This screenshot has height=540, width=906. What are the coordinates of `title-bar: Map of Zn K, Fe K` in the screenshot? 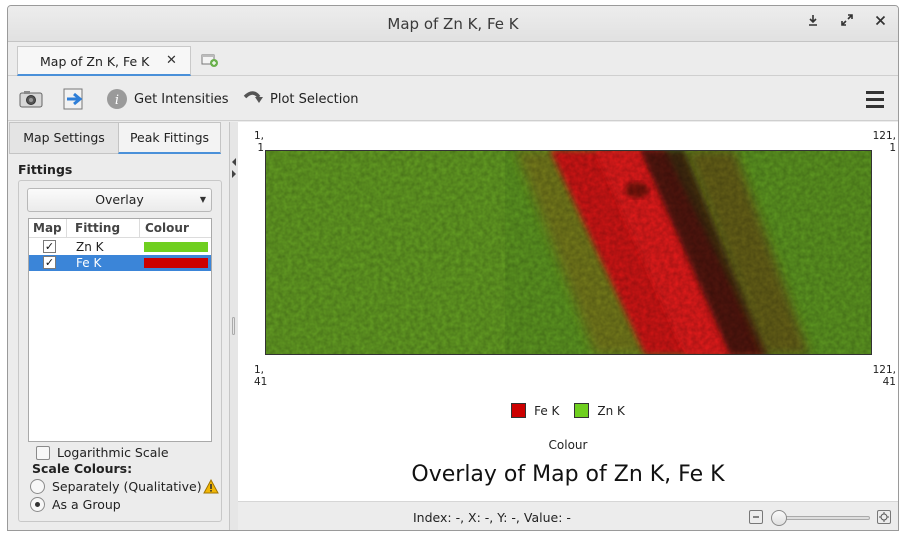 It's located at (453, 24).